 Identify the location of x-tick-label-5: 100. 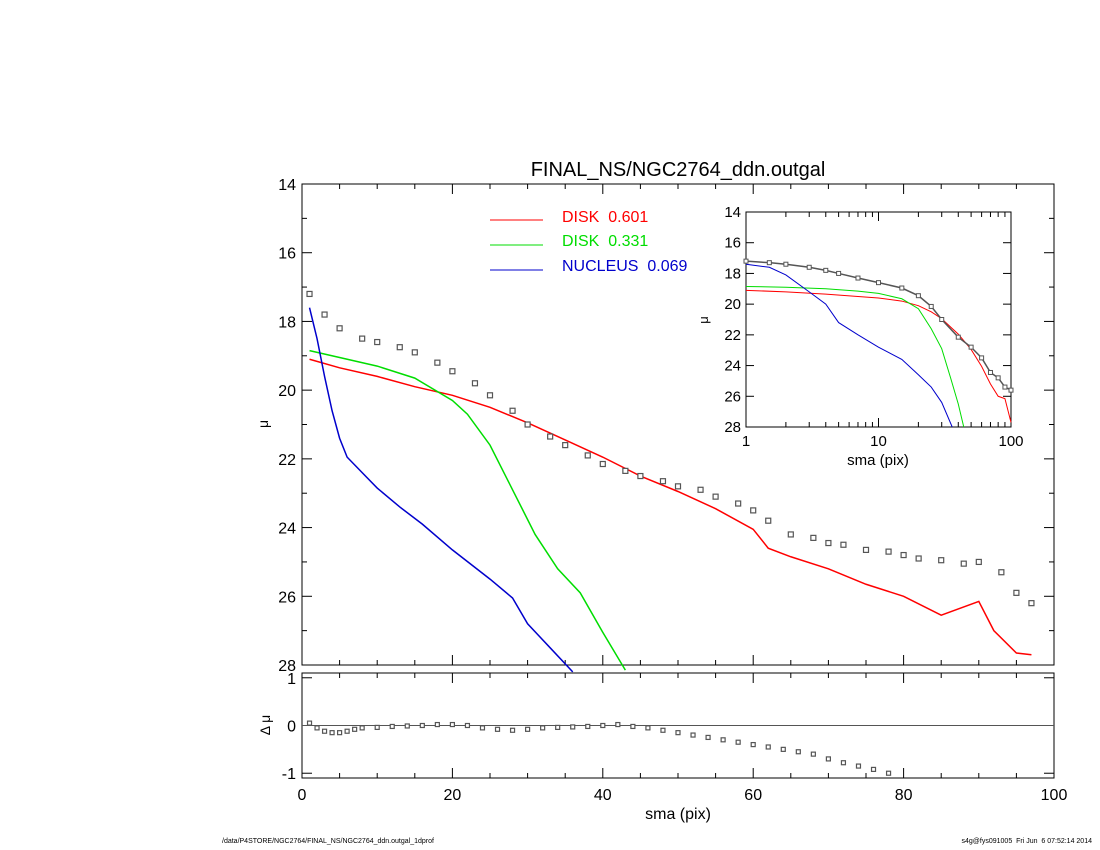
(1054, 795).